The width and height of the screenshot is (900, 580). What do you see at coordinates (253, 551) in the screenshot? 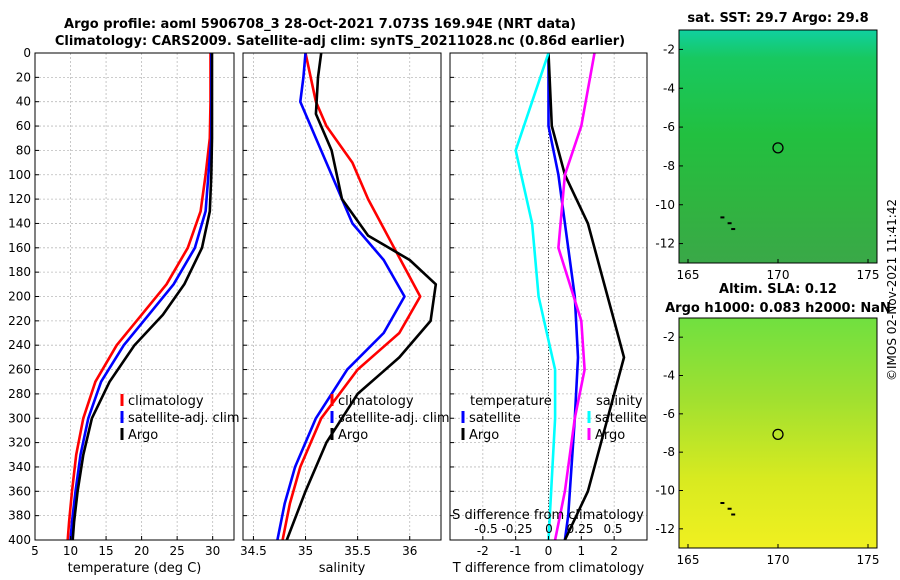
I see `x-tick-label: 34.5` at bounding box center [253, 551].